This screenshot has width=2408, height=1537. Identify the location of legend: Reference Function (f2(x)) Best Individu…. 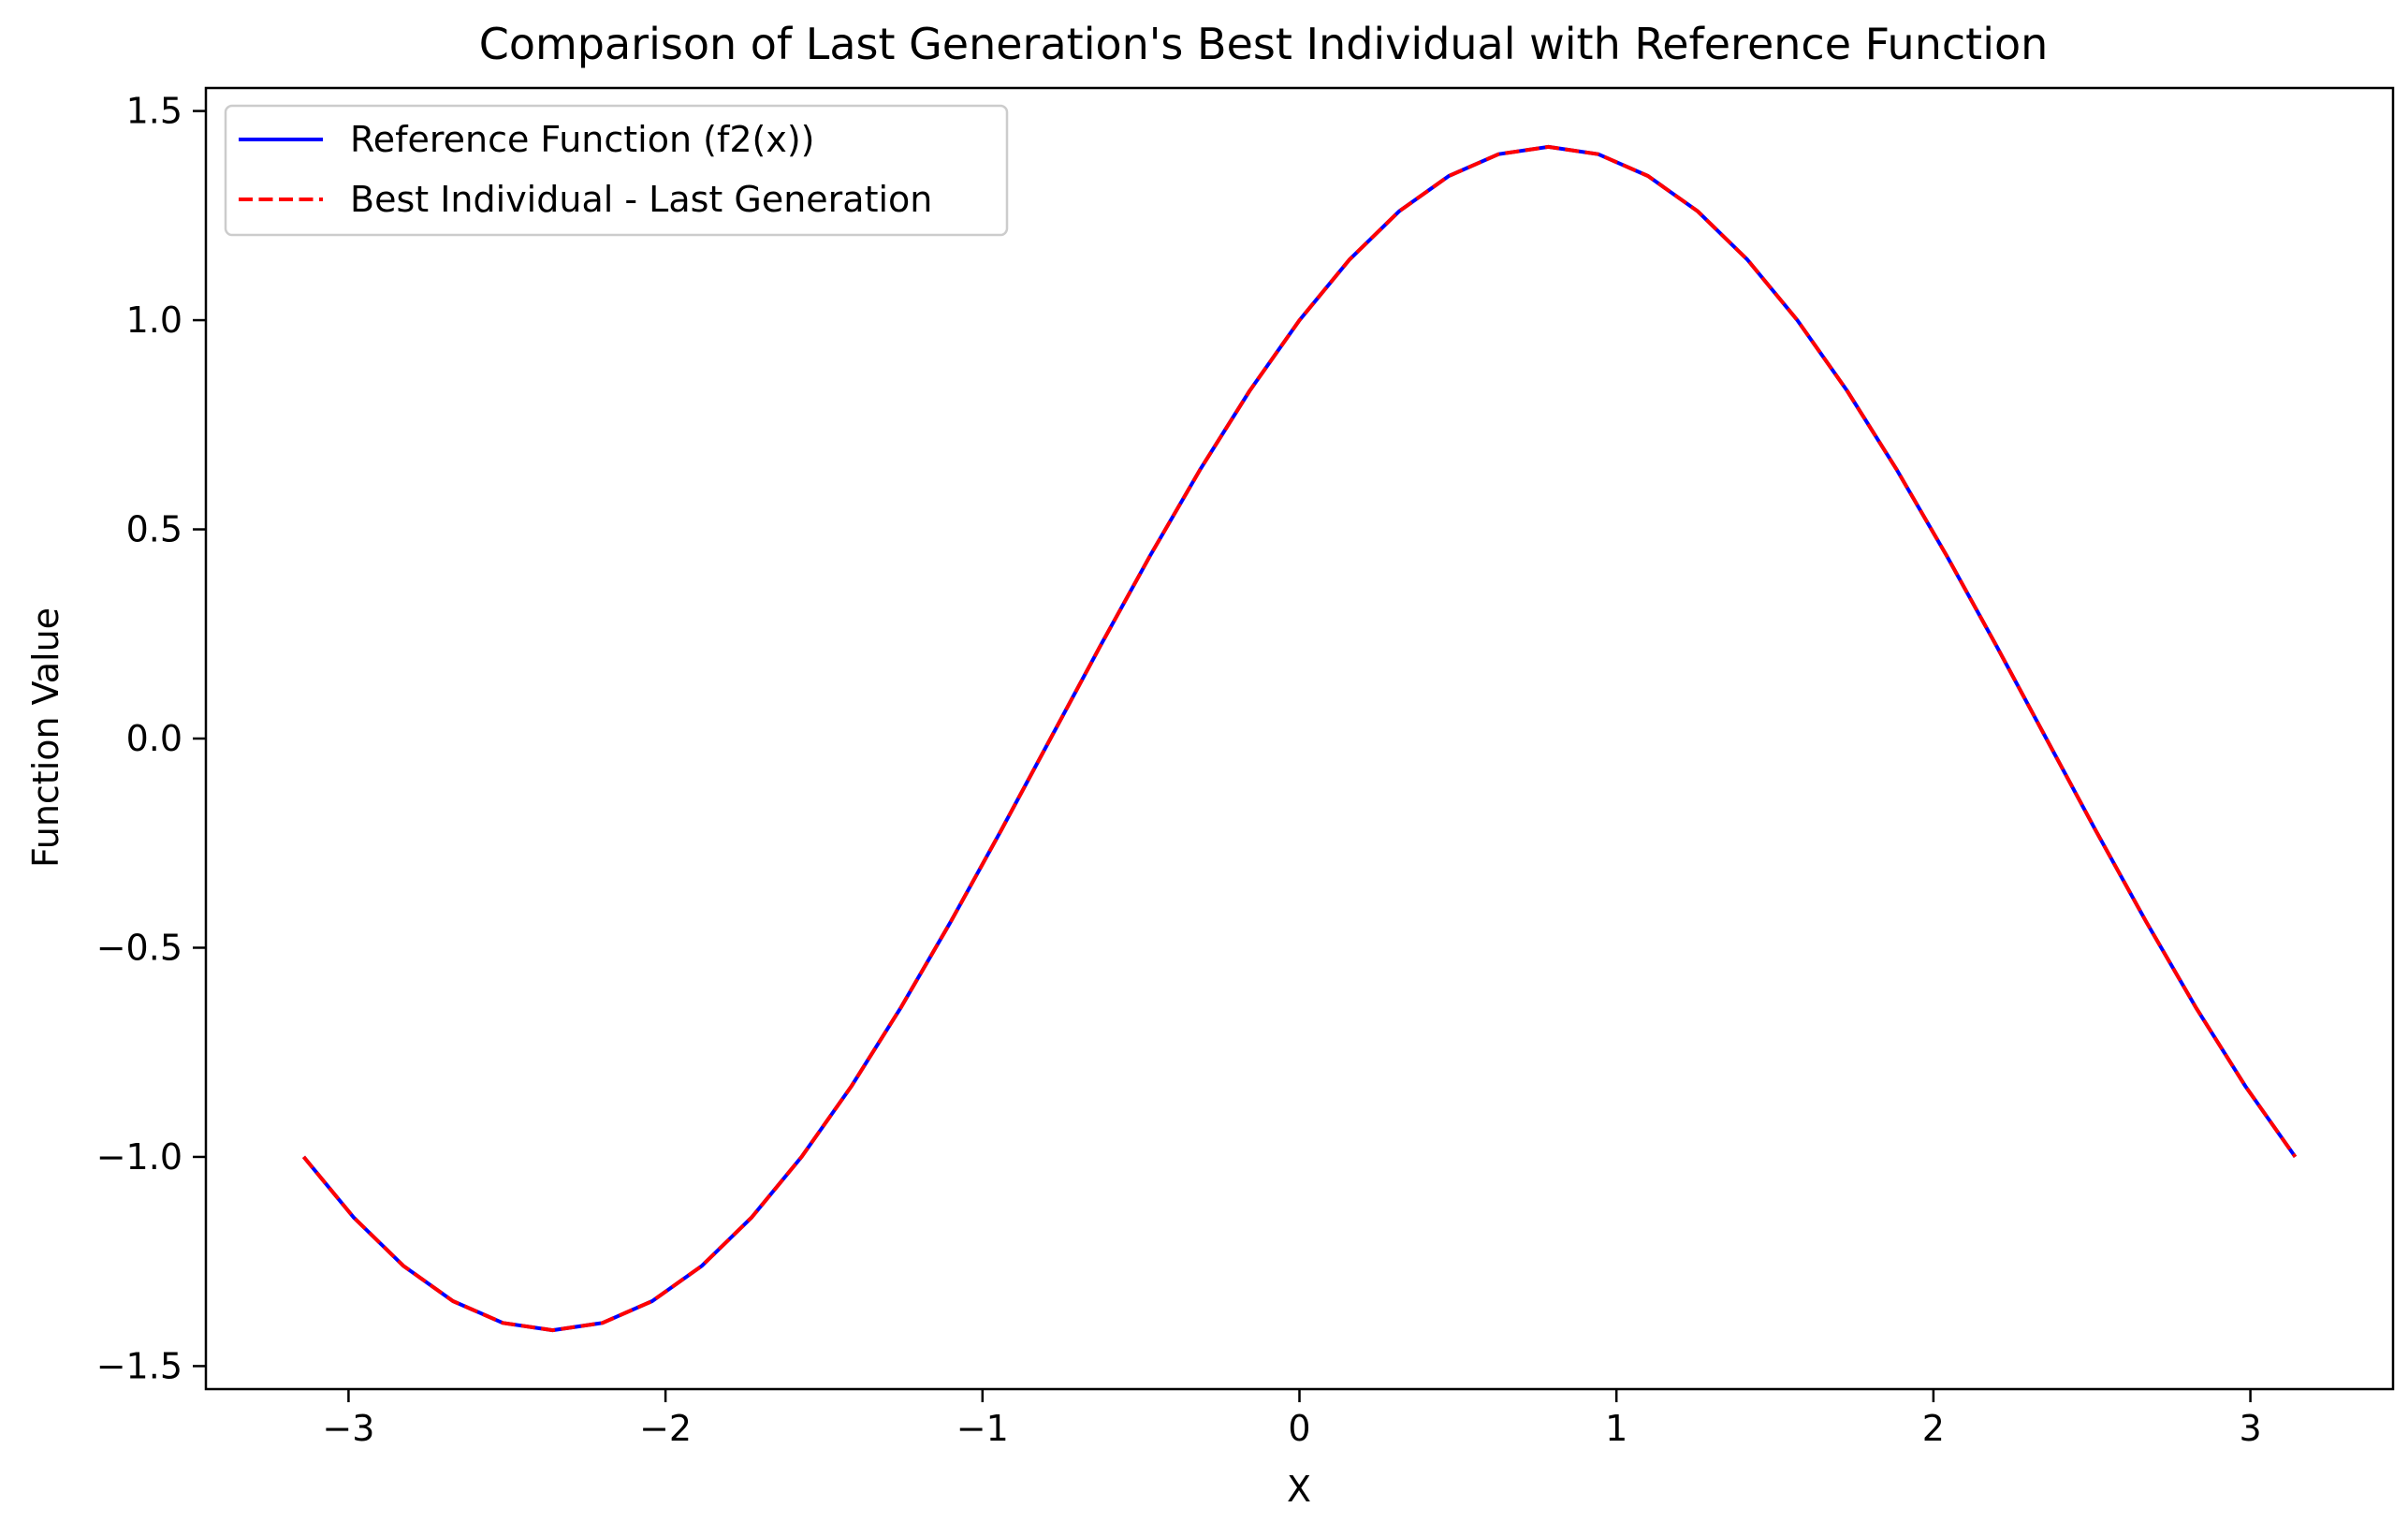
(616, 170).